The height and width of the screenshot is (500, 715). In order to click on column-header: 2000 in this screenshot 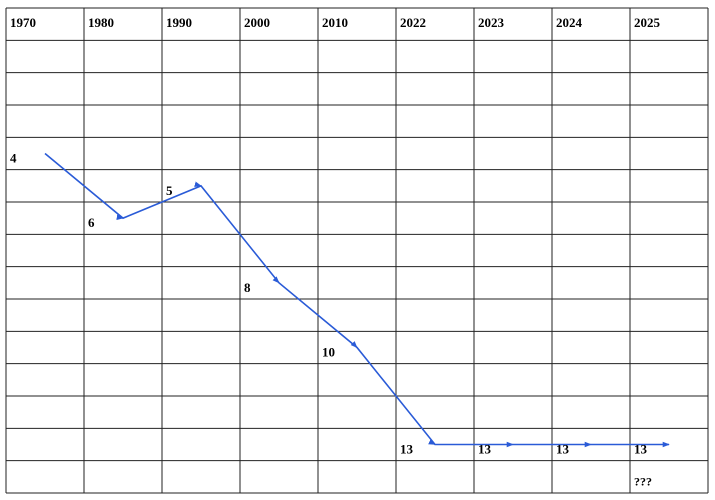, I will do `click(257, 22)`.